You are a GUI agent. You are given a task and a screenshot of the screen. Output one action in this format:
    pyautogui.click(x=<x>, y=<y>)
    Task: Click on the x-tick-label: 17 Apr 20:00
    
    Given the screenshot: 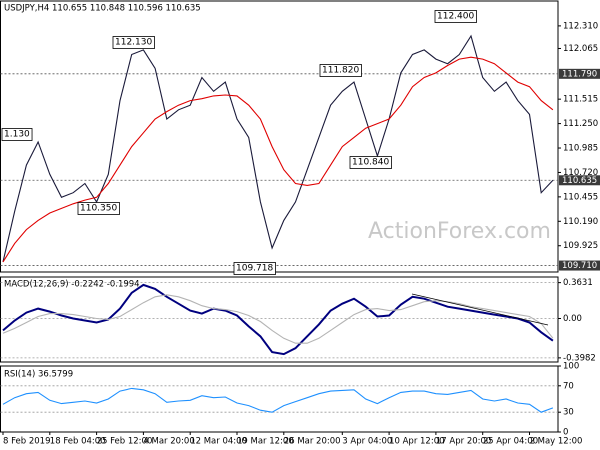 What is the action you would take?
    pyautogui.click(x=463, y=442)
    